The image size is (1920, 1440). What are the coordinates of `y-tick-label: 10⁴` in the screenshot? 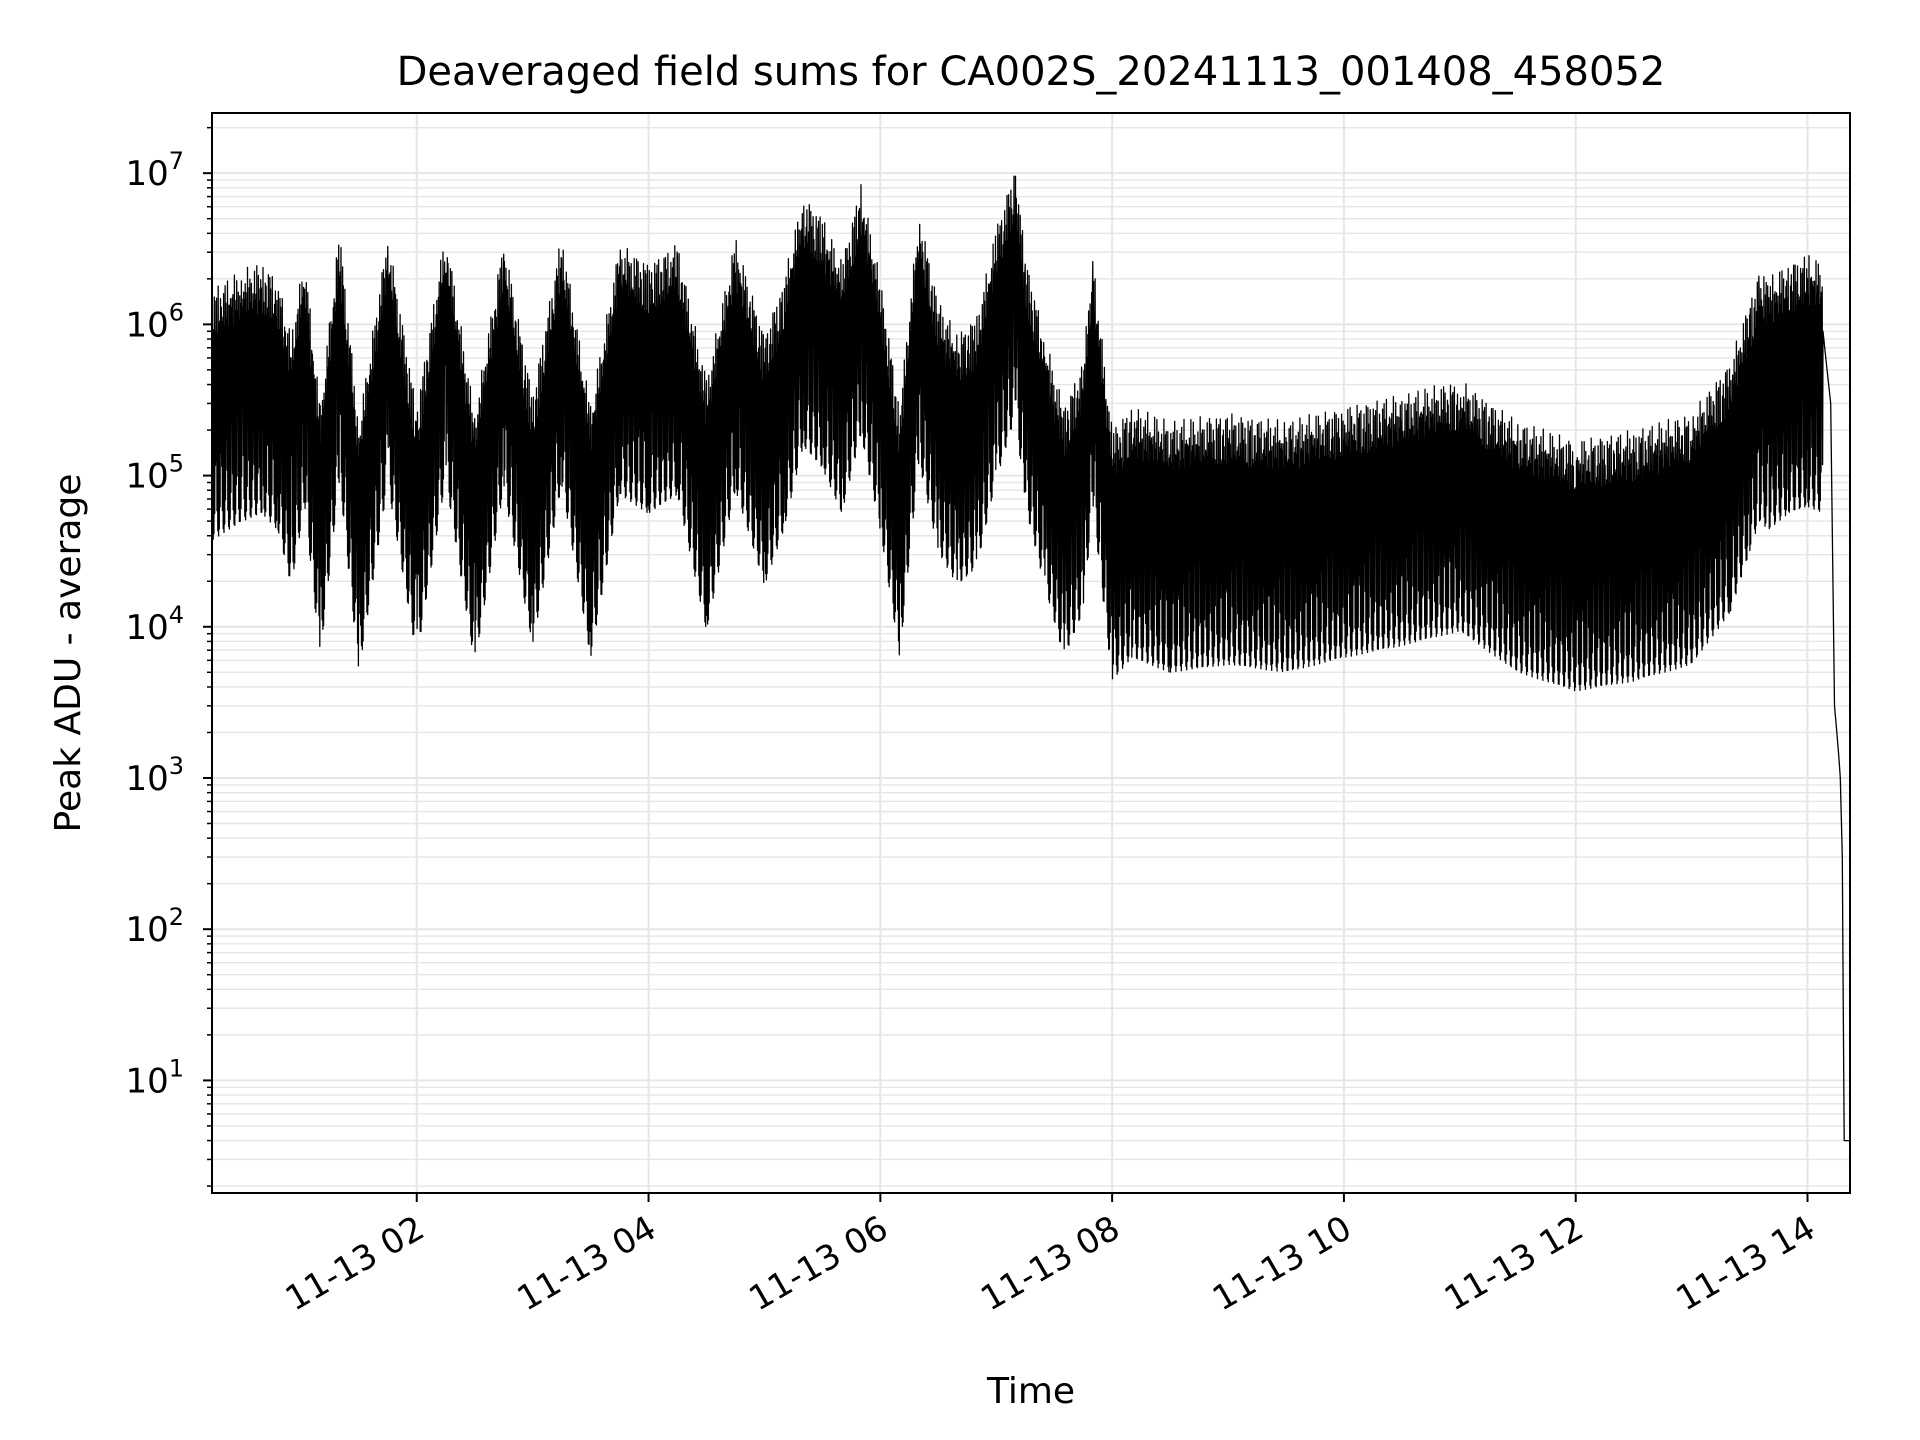 It's located at (154, 624).